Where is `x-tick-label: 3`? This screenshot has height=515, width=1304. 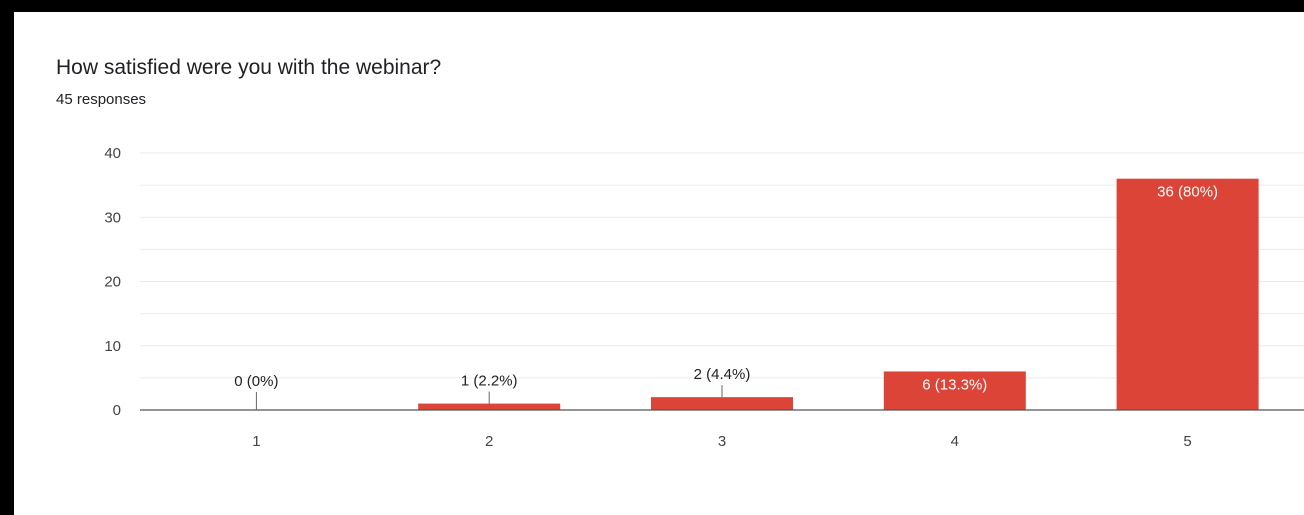
x-tick-label: 3 is located at coordinates (722, 441).